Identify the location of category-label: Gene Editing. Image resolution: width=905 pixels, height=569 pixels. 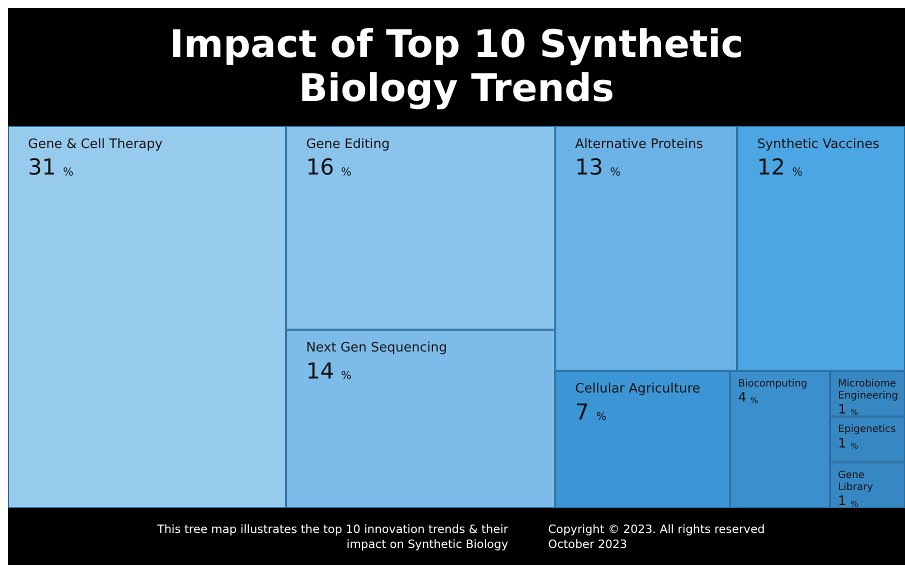
(348, 144).